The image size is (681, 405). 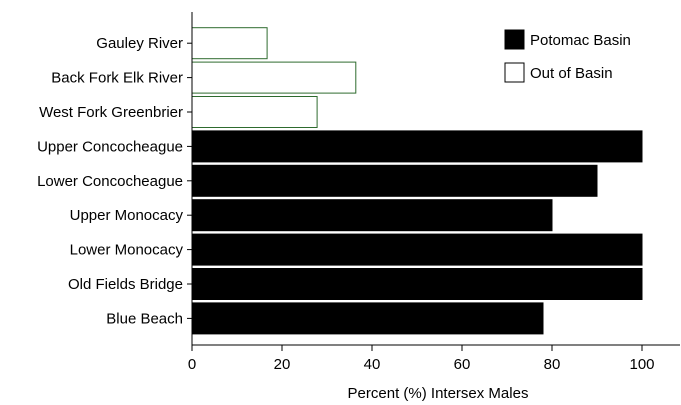 What do you see at coordinates (514, 72) in the screenshot?
I see `legend-swatch-out-of-basin` at bounding box center [514, 72].